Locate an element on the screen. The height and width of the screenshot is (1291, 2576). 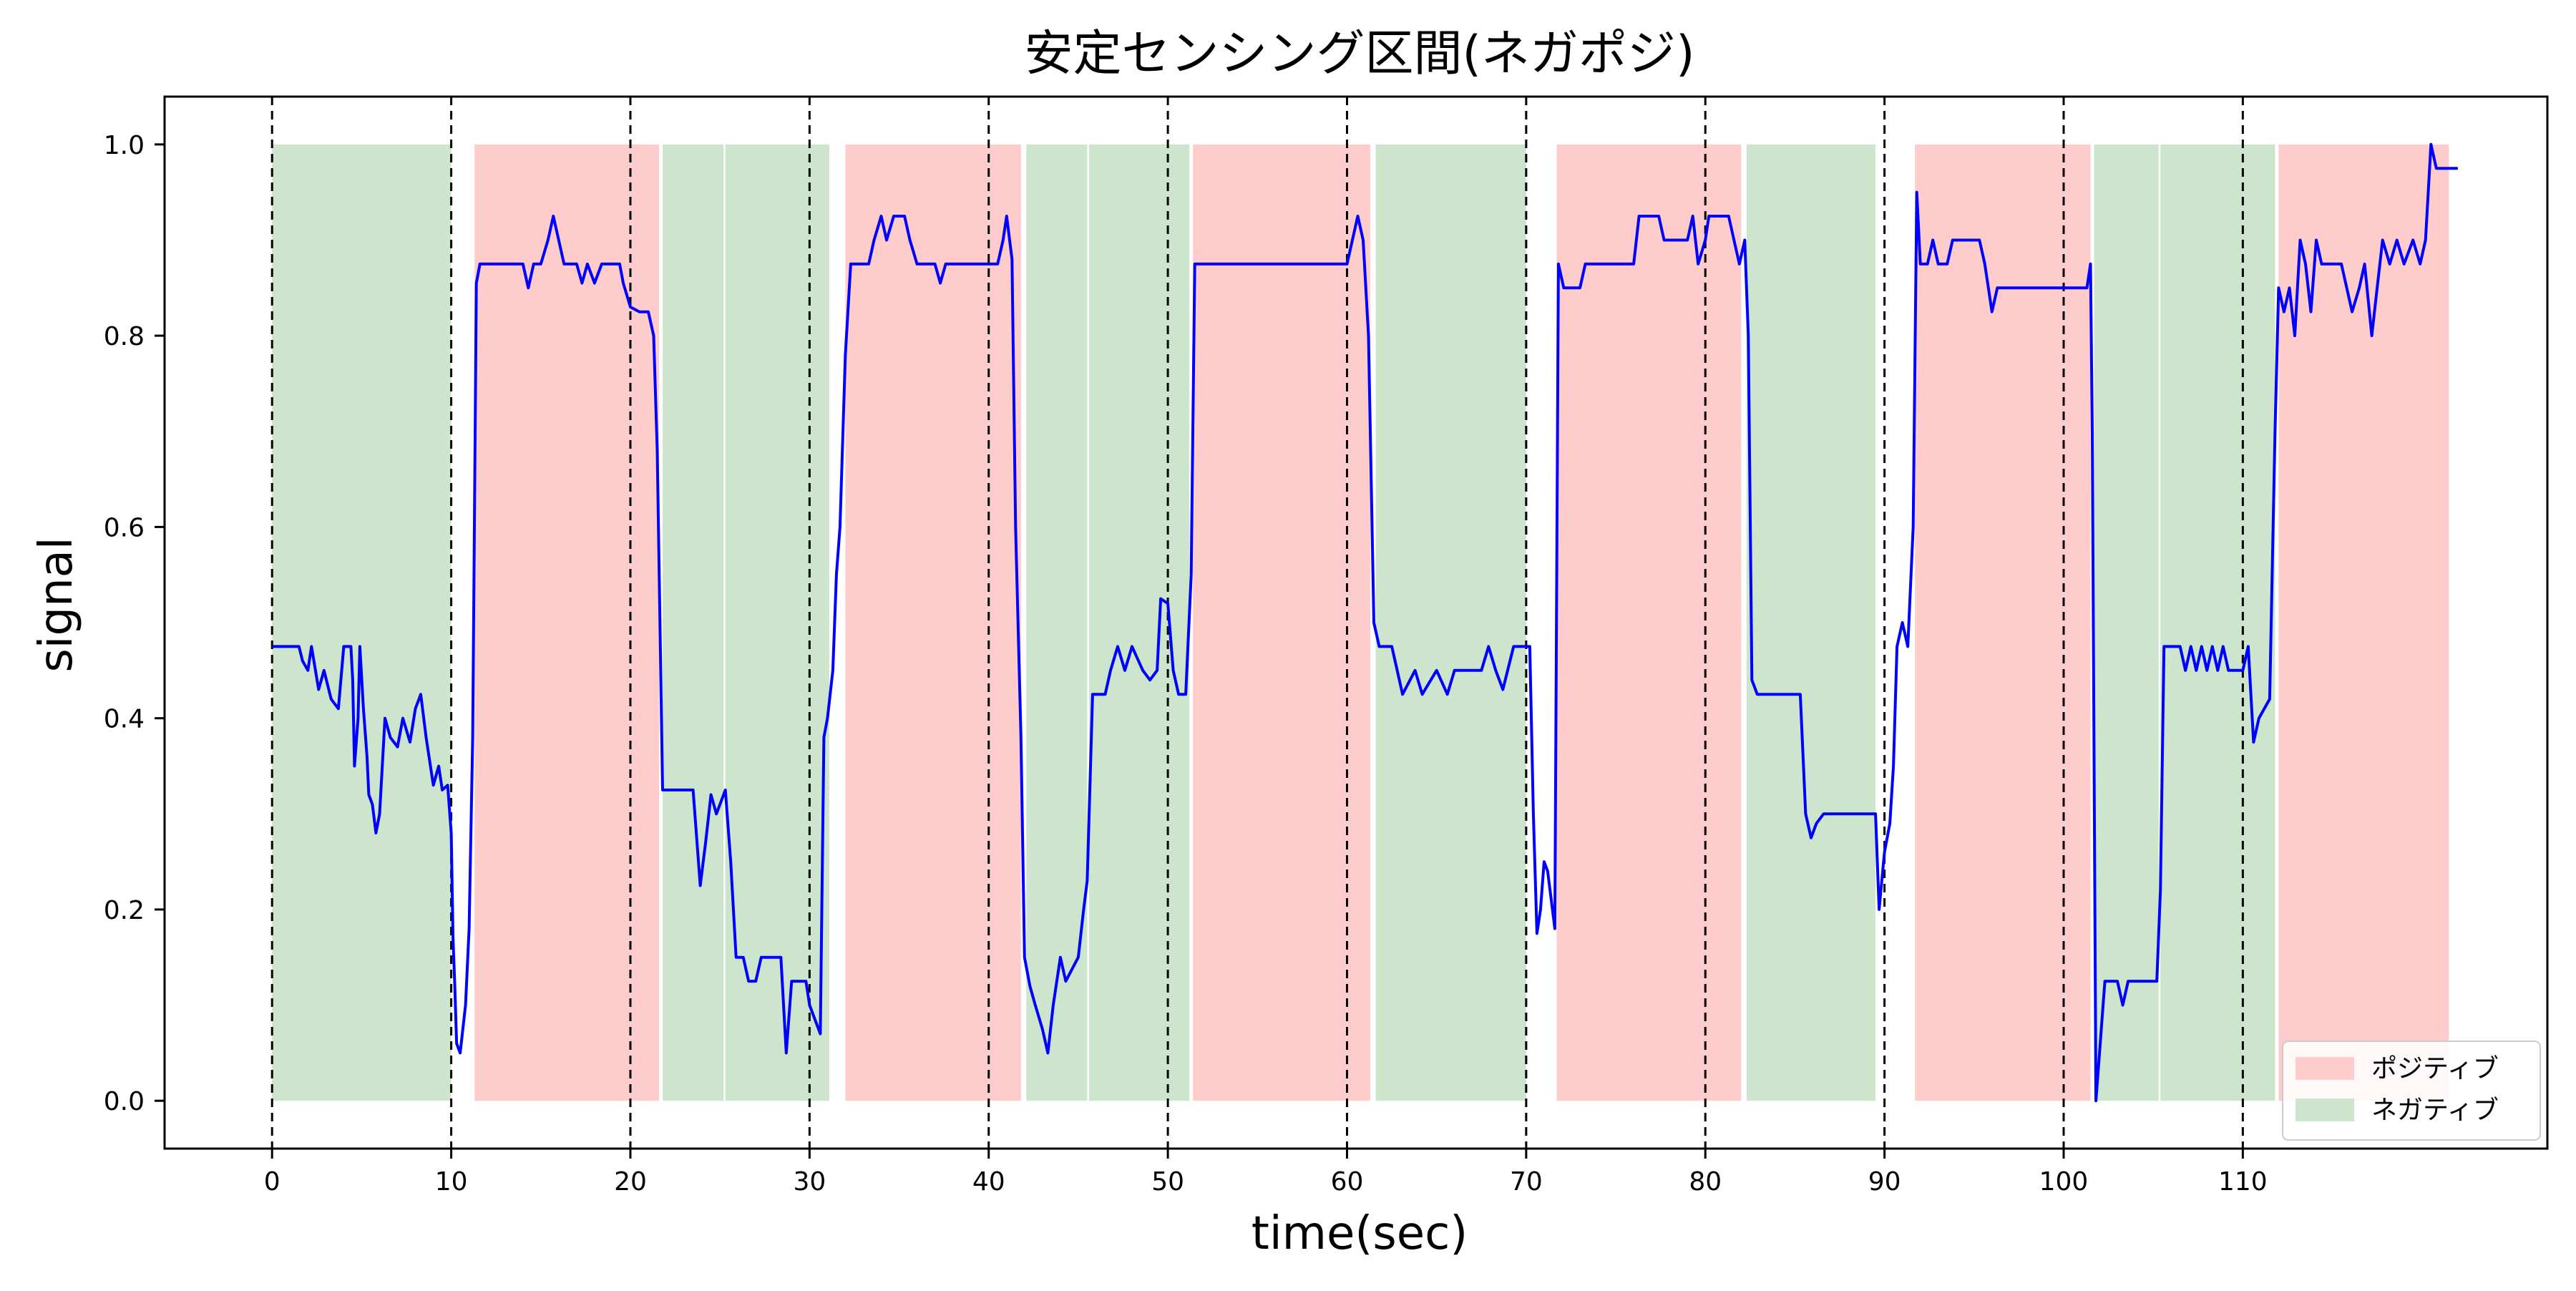
chart-title: 安定センシング区間(ネガポジ) is located at coordinates (1359, 54).